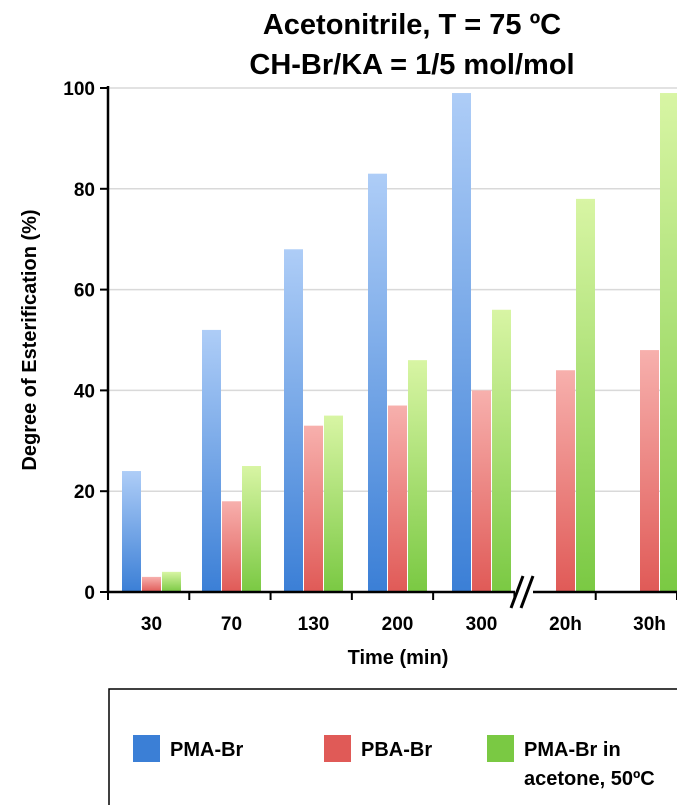 This screenshot has width=677, height=805. What do you see at coordinates (411, 65) in the screenshot?
I see `chart-title-line-2: CH-Br/KA = 1/5 mol/mol` at bounding box center [411, 65].